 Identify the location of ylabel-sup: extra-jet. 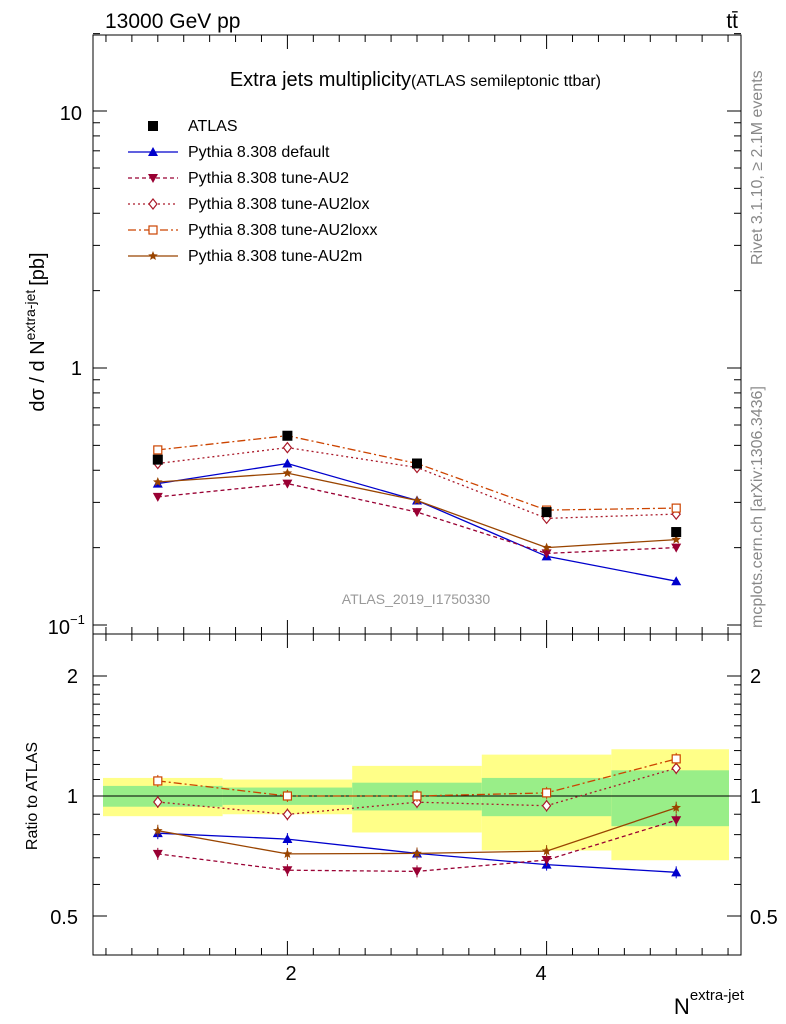
(30, 315).